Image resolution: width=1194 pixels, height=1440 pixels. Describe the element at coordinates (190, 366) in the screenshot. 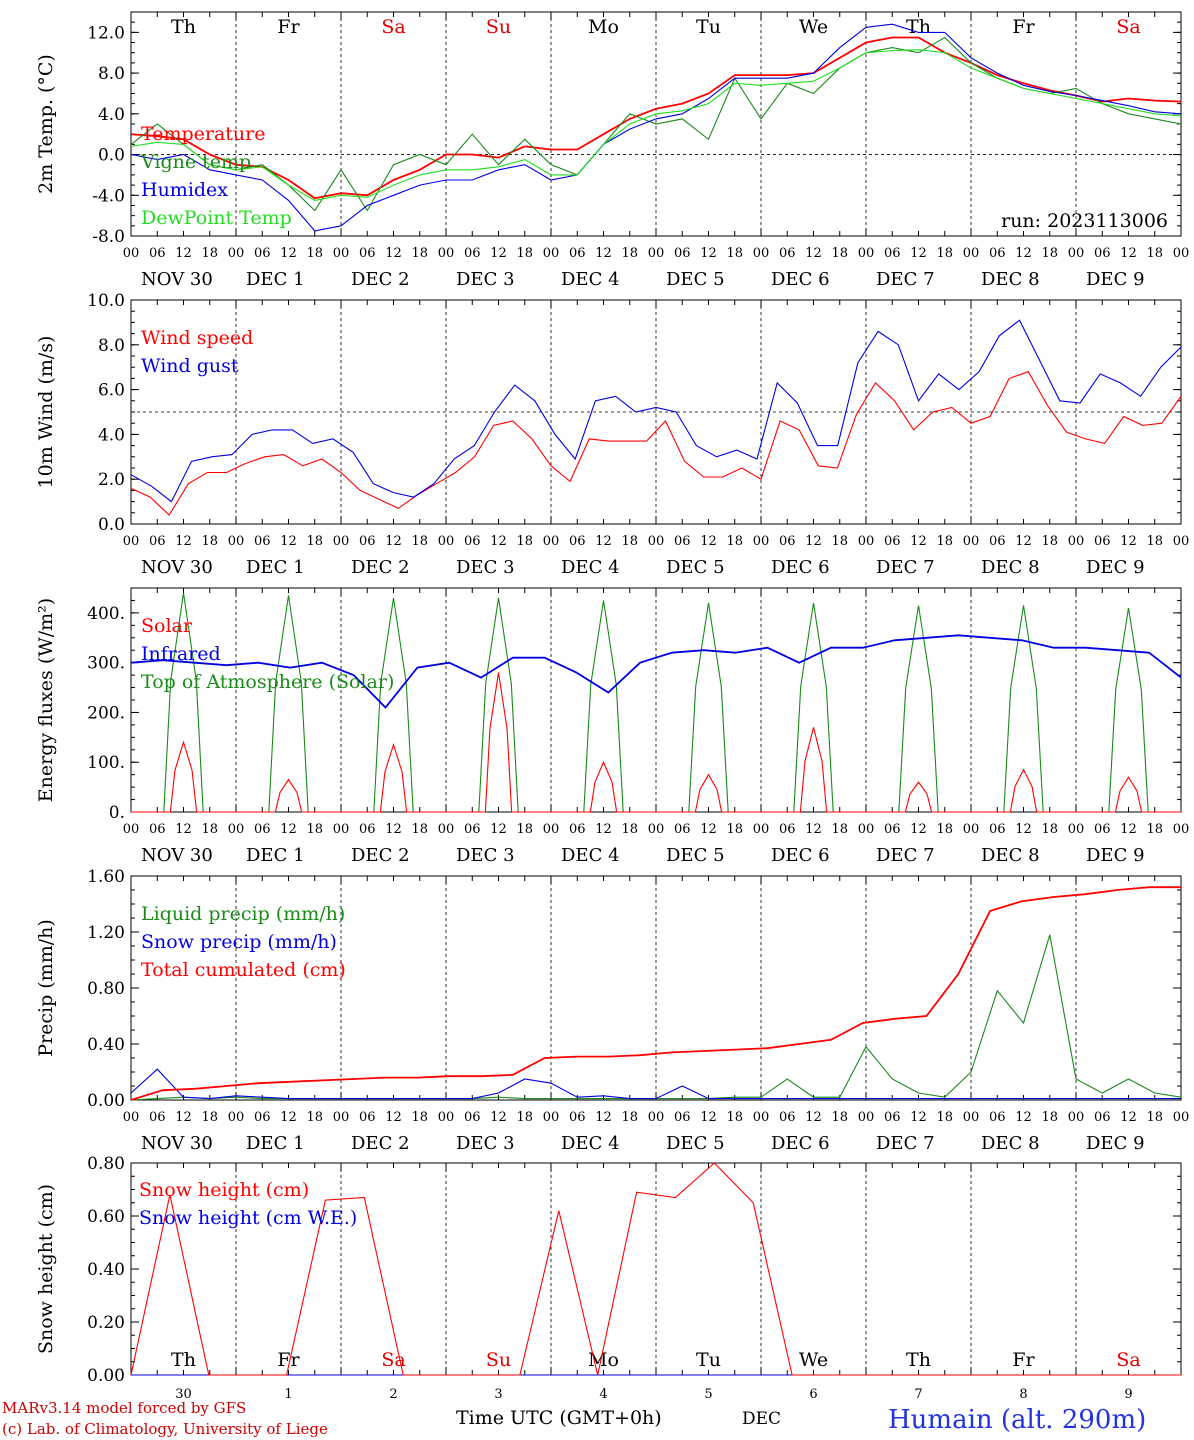

I see `legend-wind-gust: Wind gust` at that location.